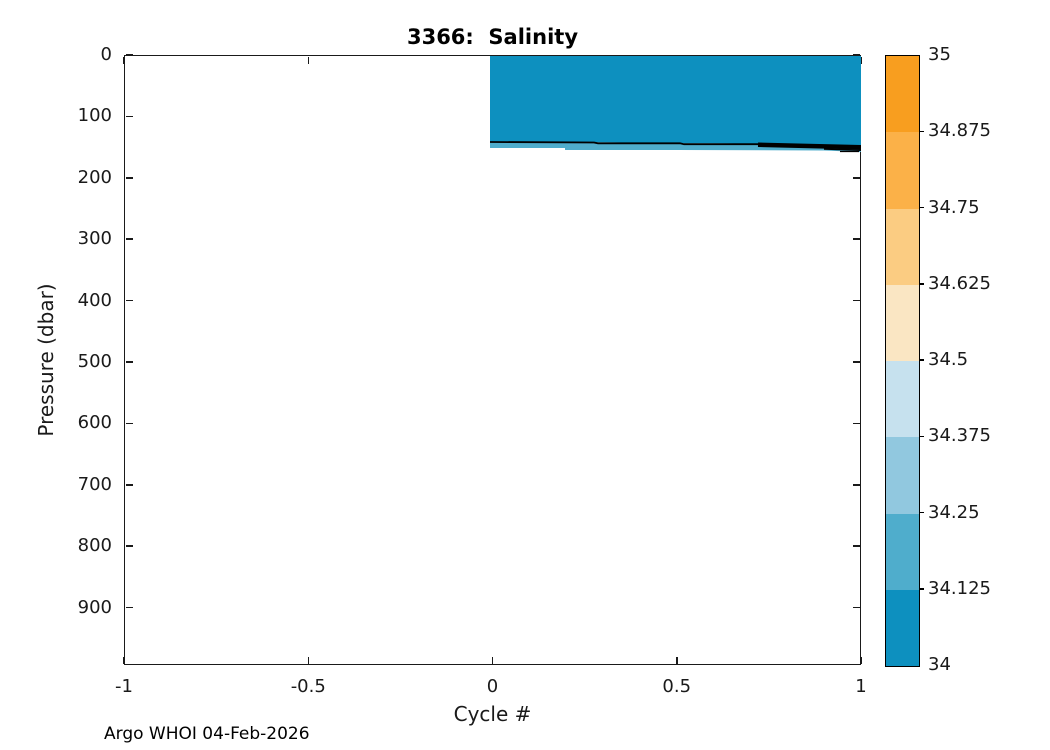 The height and width of the screenshot is (750, 1050). What do you see at coordinates (677, 686) in the screenshot?
I see `x-tick-label: 0.5` at bounding box center [677, 686].